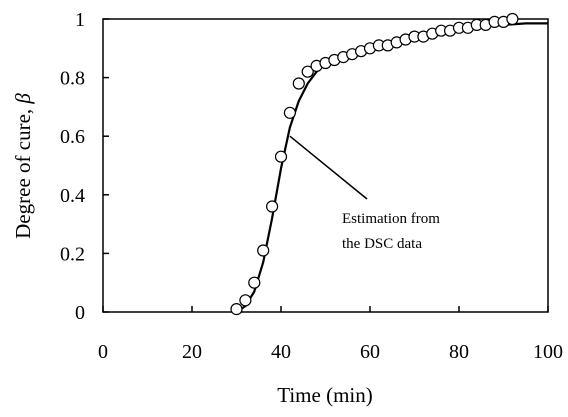 The width and height of the screenshot is (568, 417). Describe the element at coordinates (23, 99) in the screenshot. I see `y-axis-title-symbol: β` at that location.